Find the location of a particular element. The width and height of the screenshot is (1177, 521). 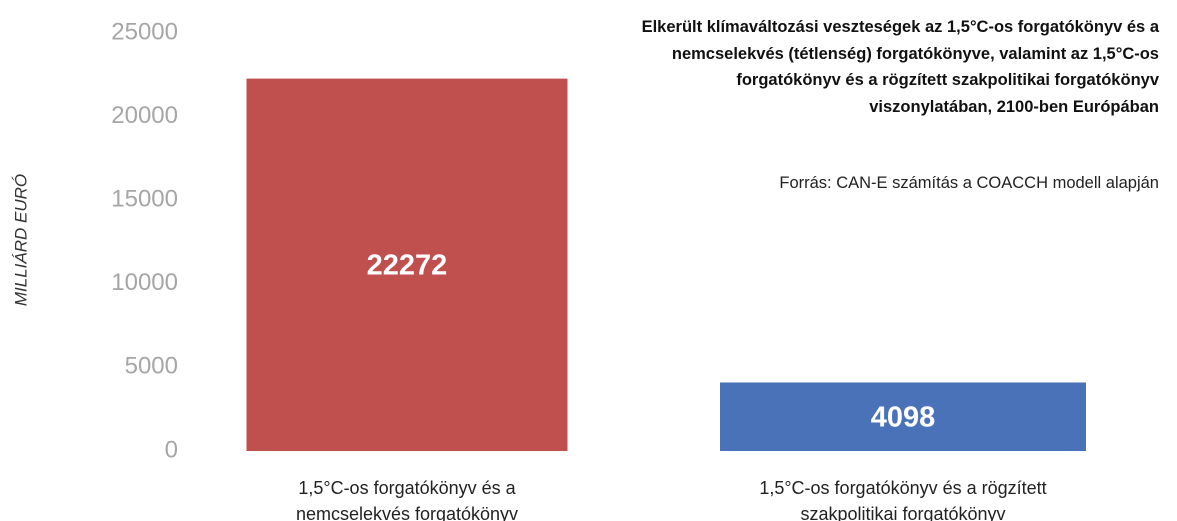

y-tick-label: 25000 is located at coordinates (144, 31).